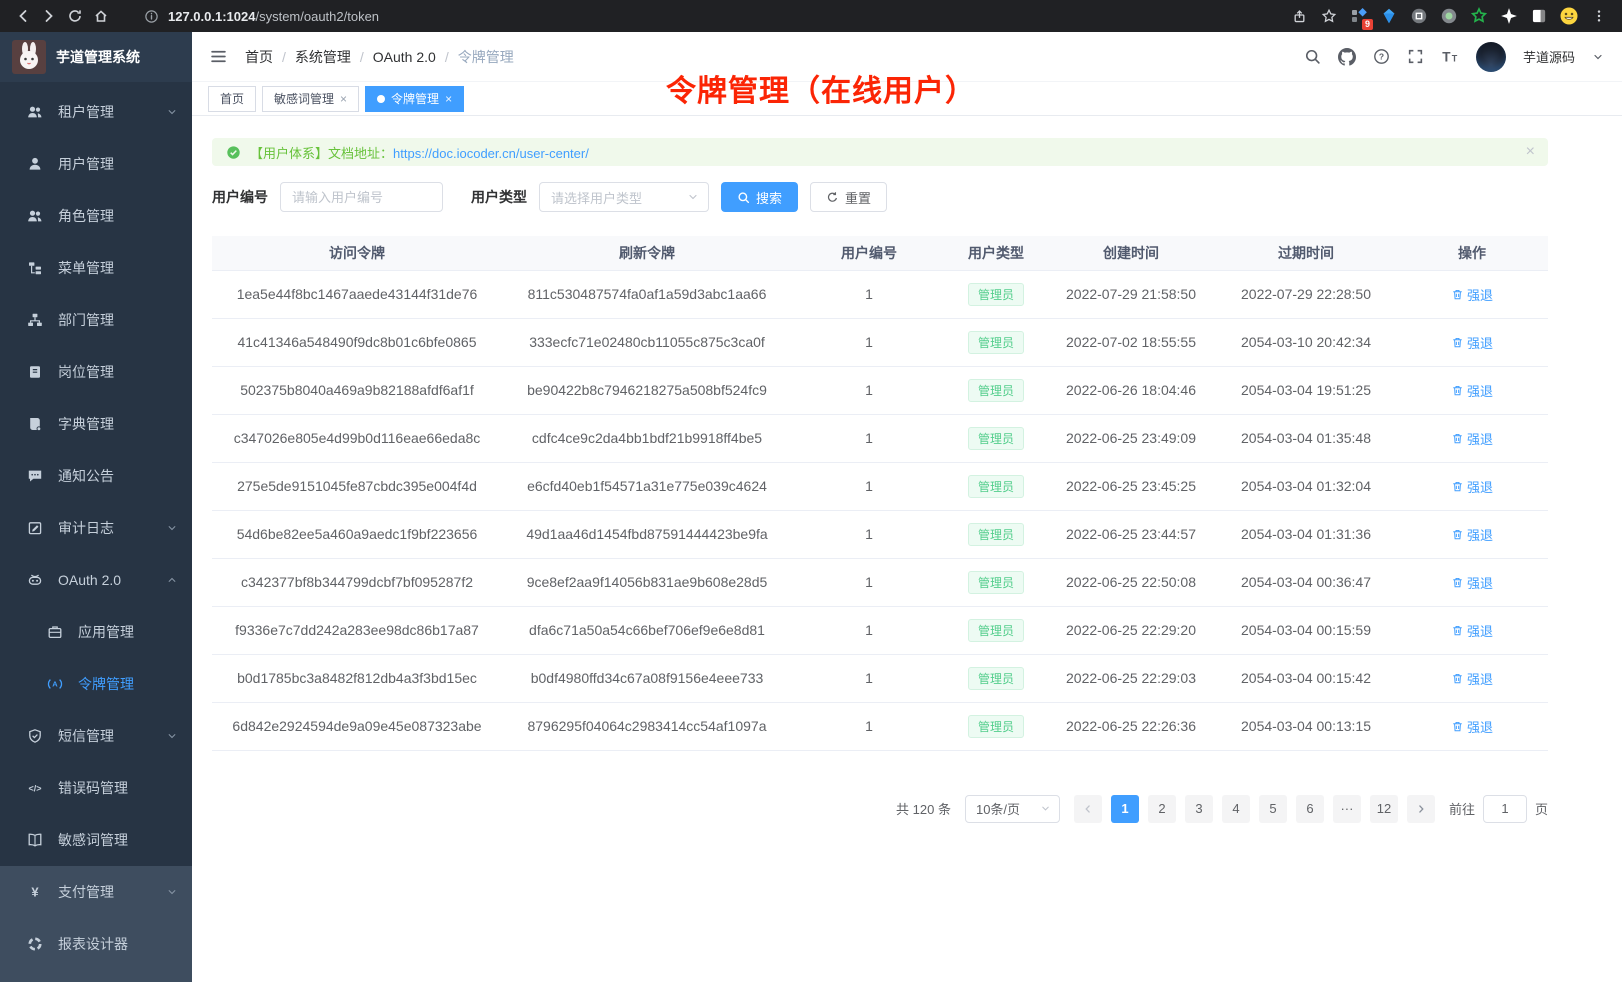 Image resolution: width=1622 pixels, height=982 pixels. I want to click on tab-令牌管理: 令牌管理 ×, so click(415, 98).